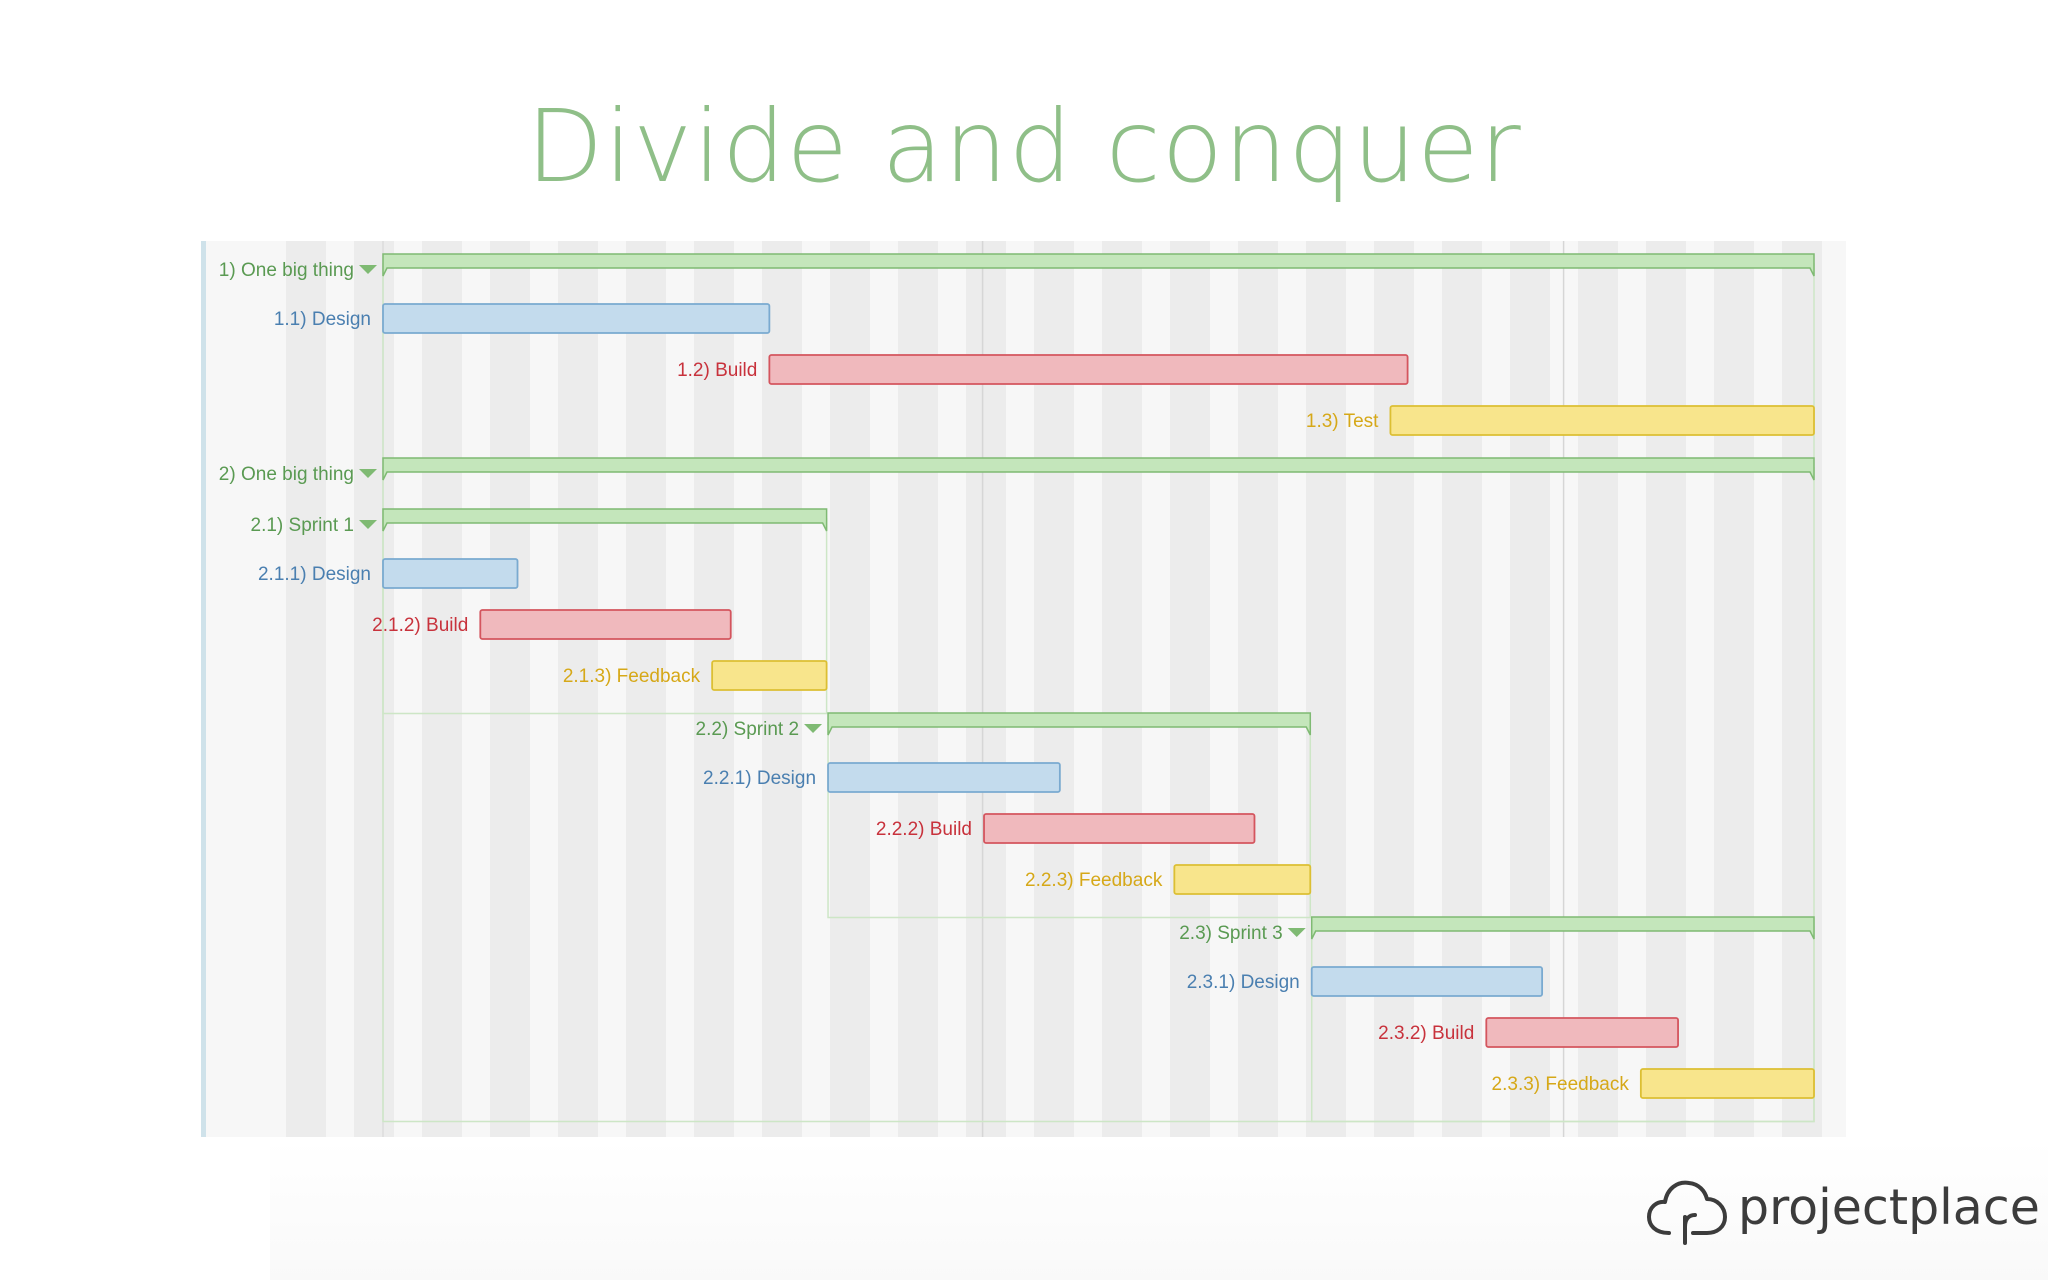 Image resolution: width=2048 pixels, height=1280 pixels. I want to click on task-label: 2.2.3) Feedback, so click(1094, 880).